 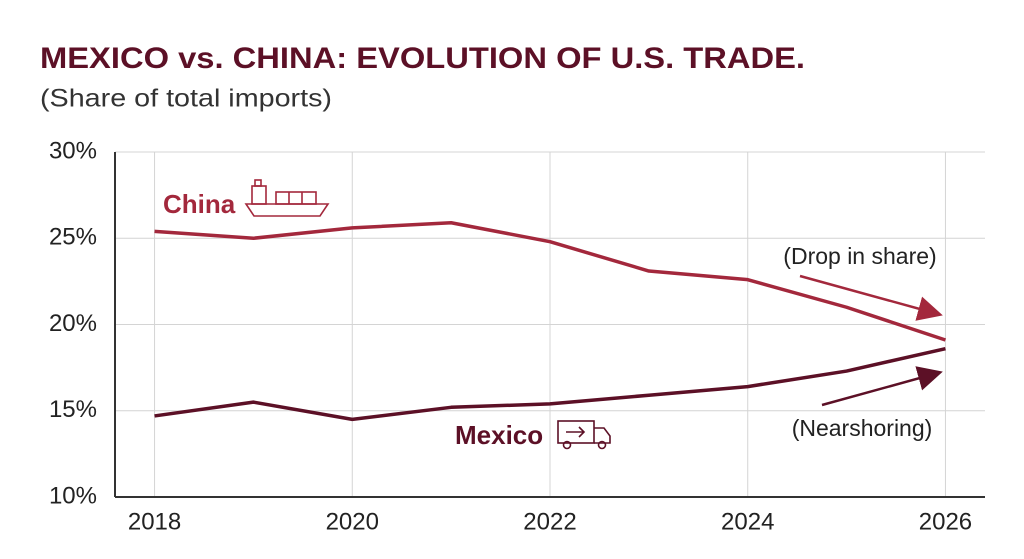 I want to click on series-line, so click(x=550, y=384).